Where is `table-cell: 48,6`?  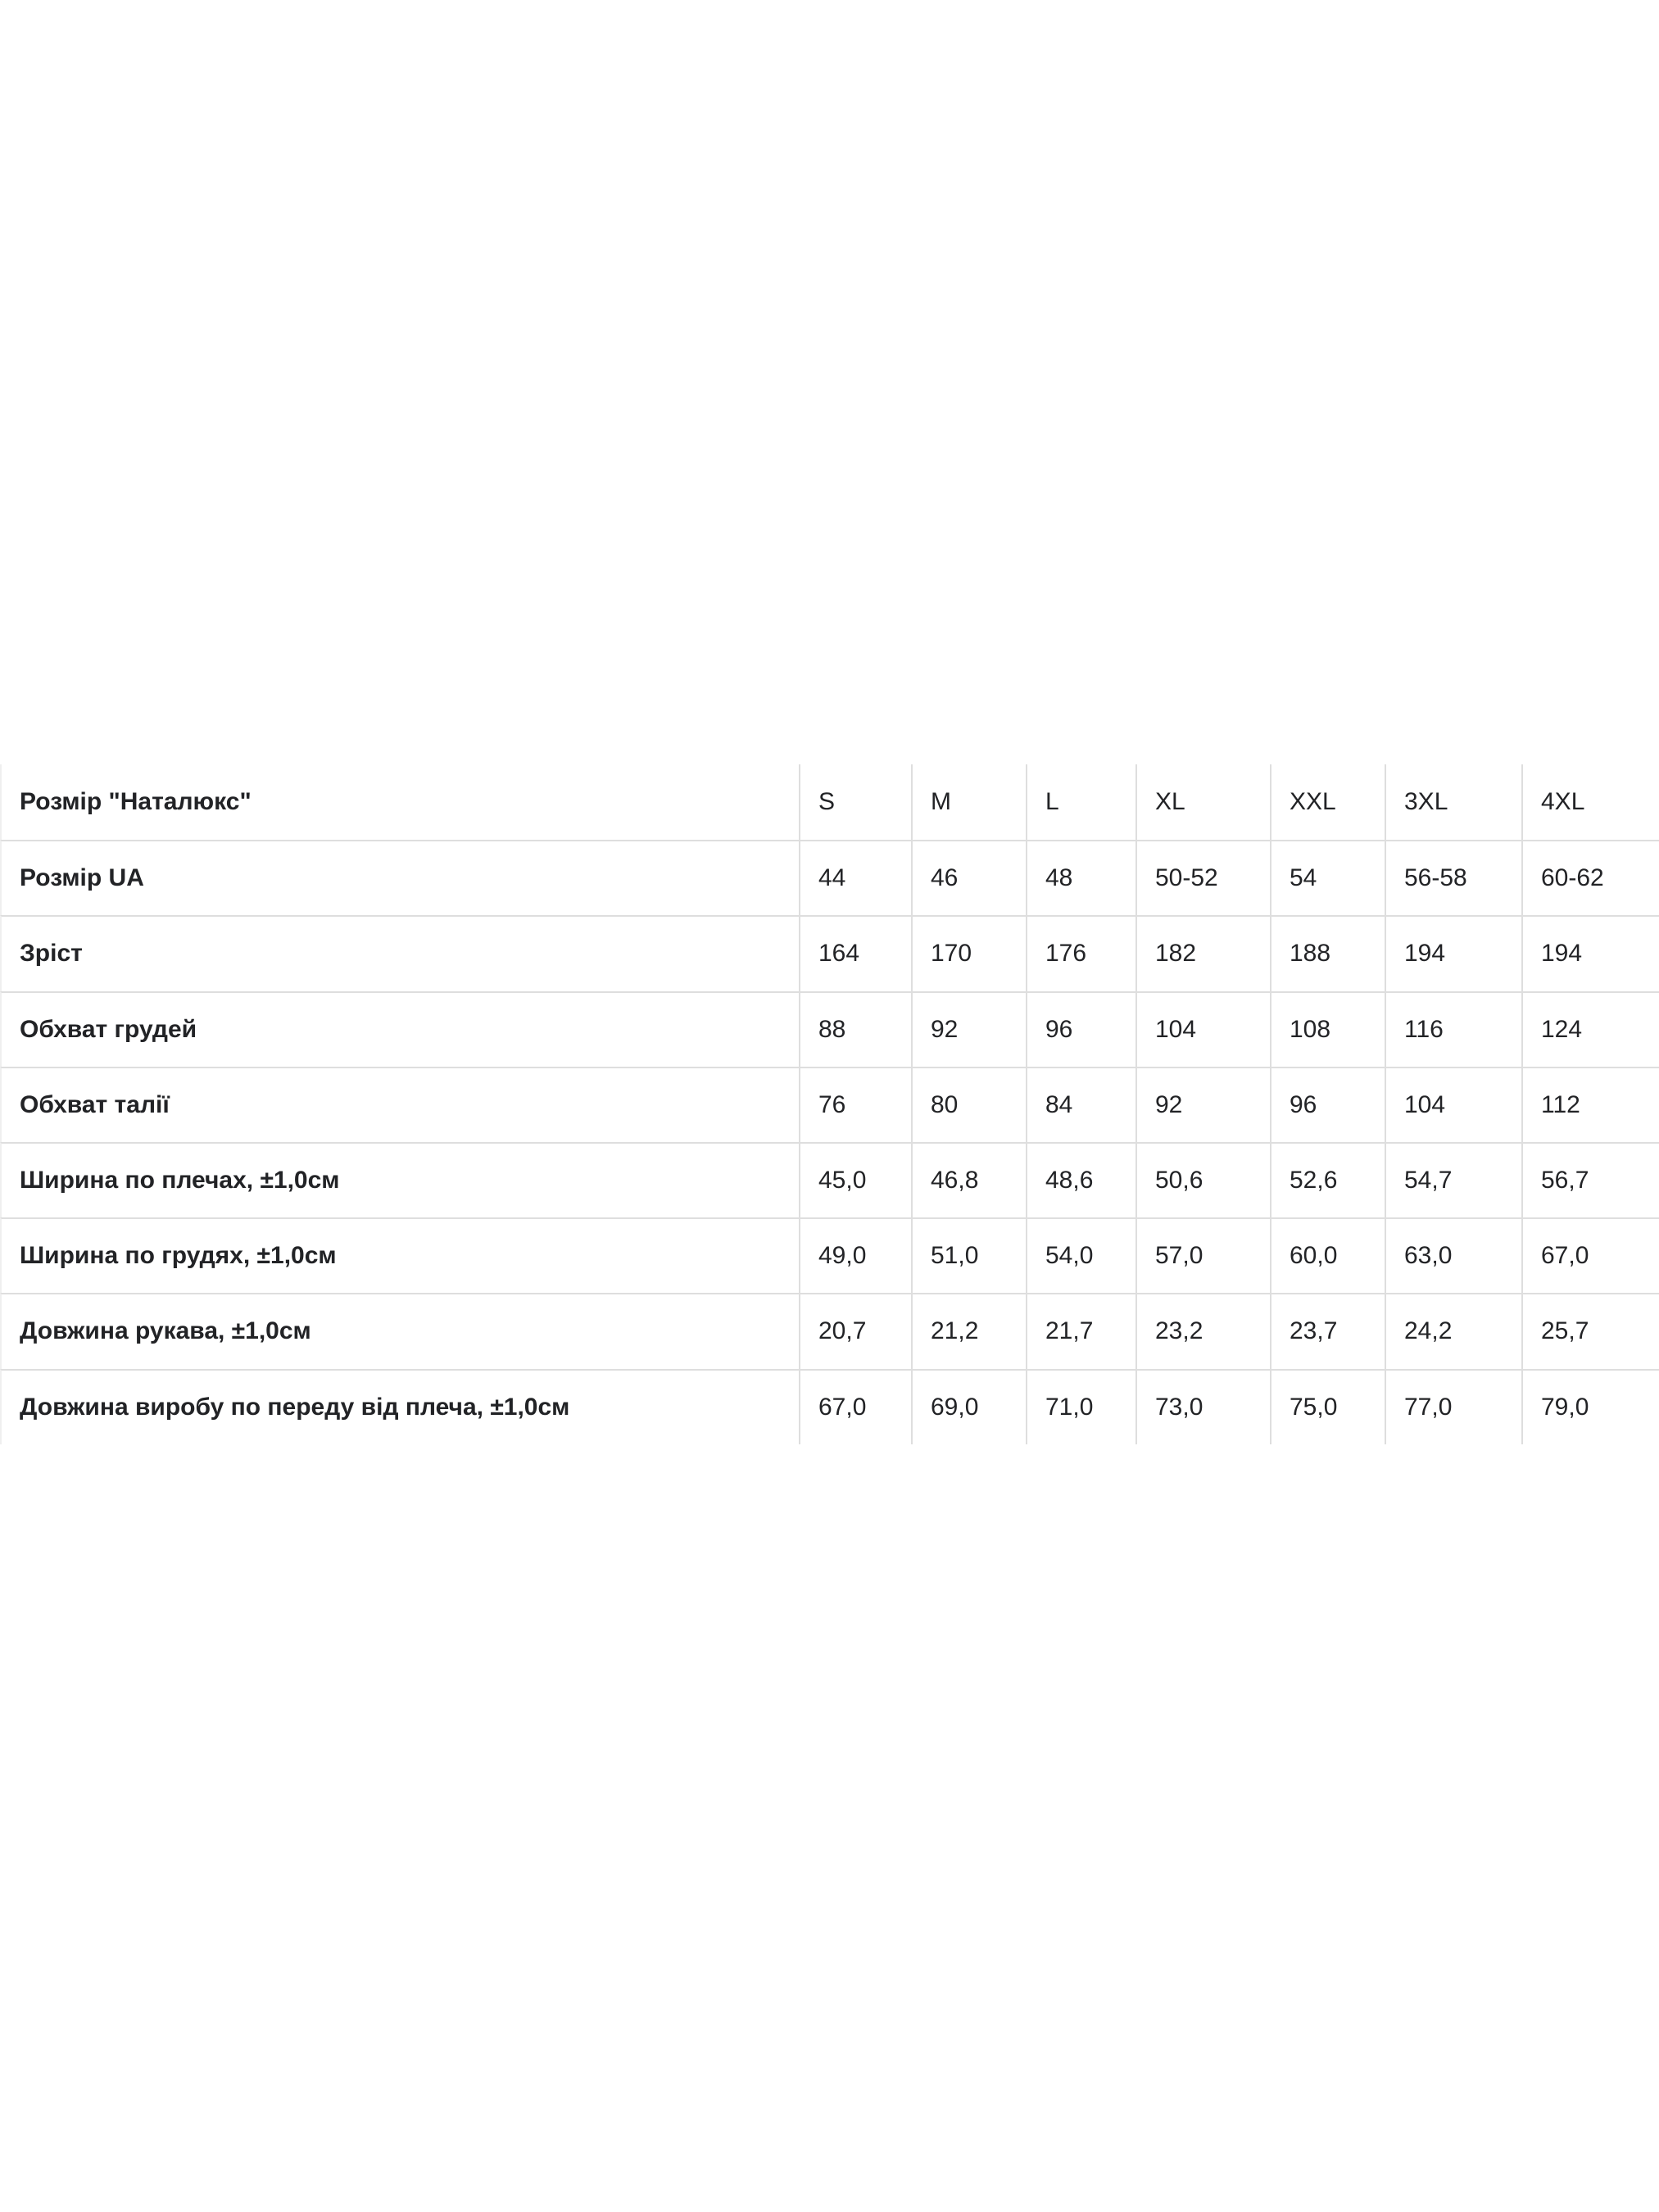 table-cell: 48,6 is located at coordinates (1080, 1179).